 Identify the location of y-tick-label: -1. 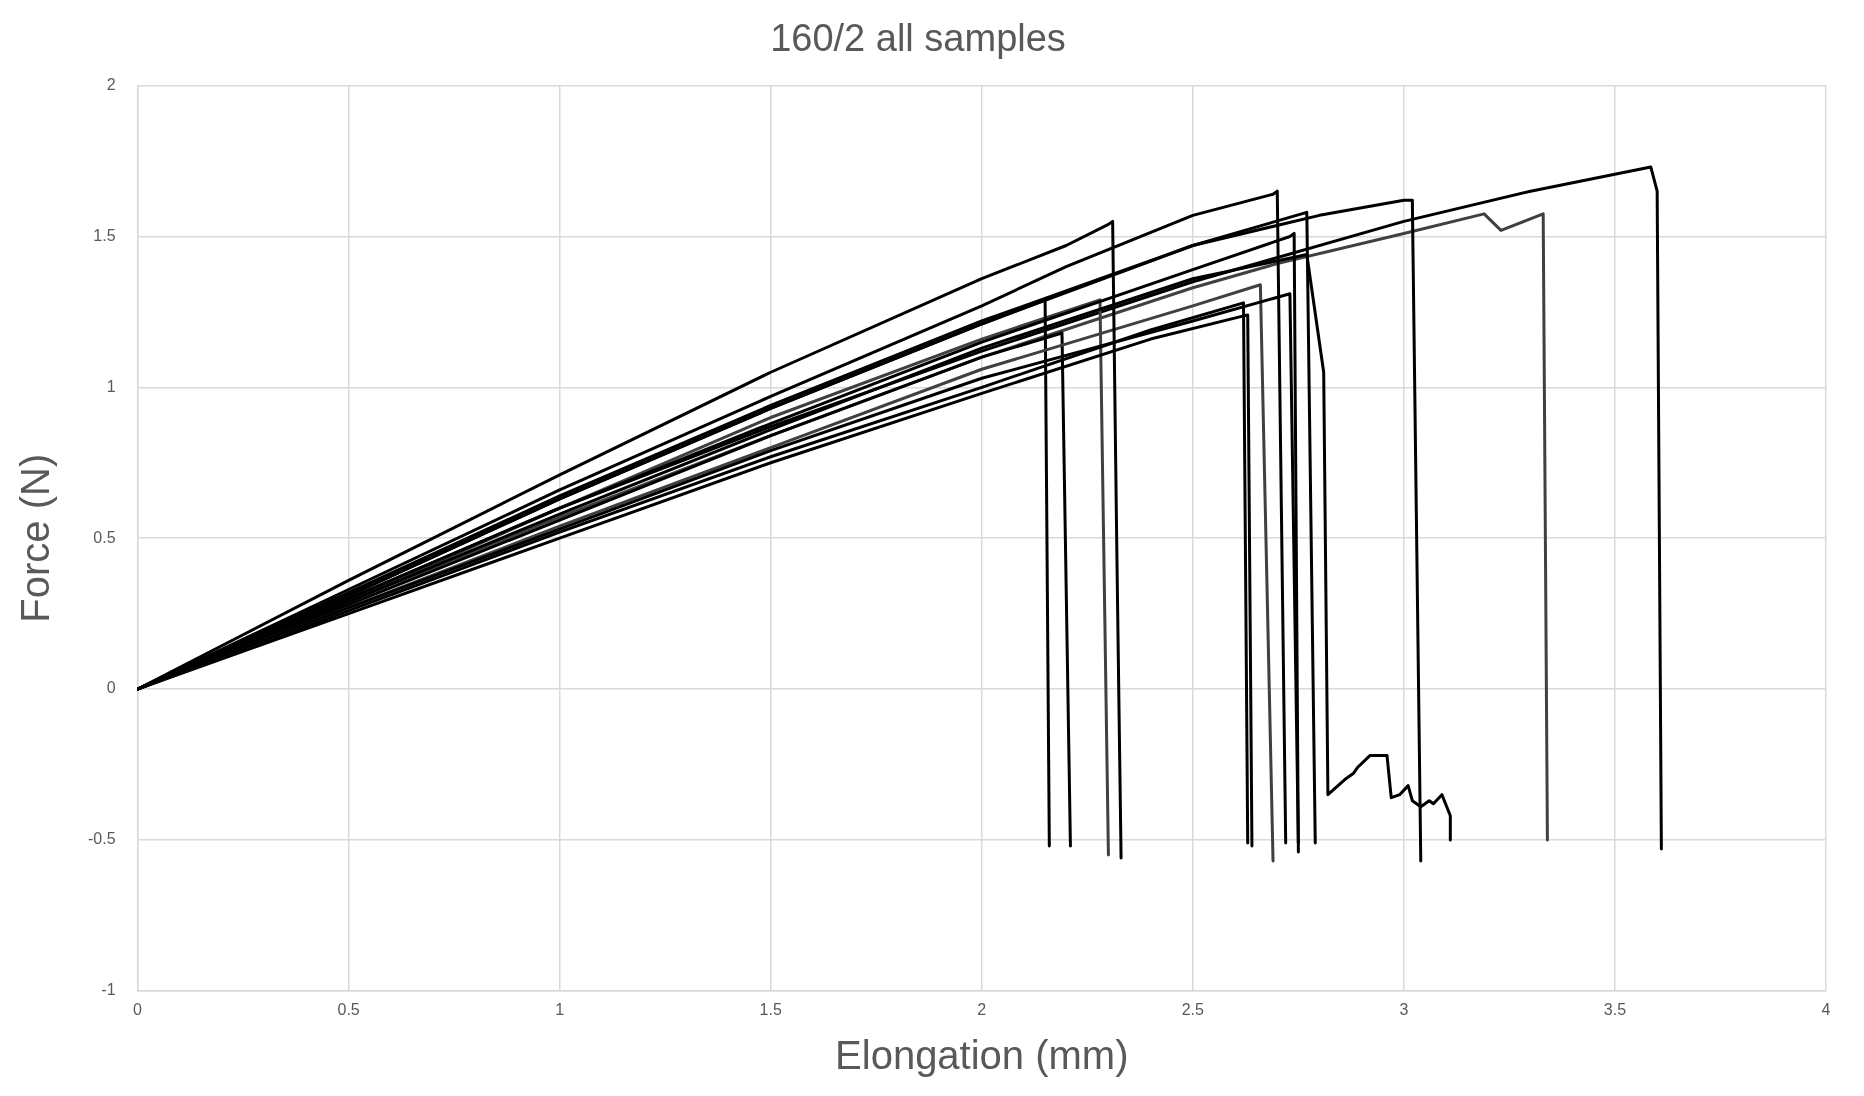
(108, 990).